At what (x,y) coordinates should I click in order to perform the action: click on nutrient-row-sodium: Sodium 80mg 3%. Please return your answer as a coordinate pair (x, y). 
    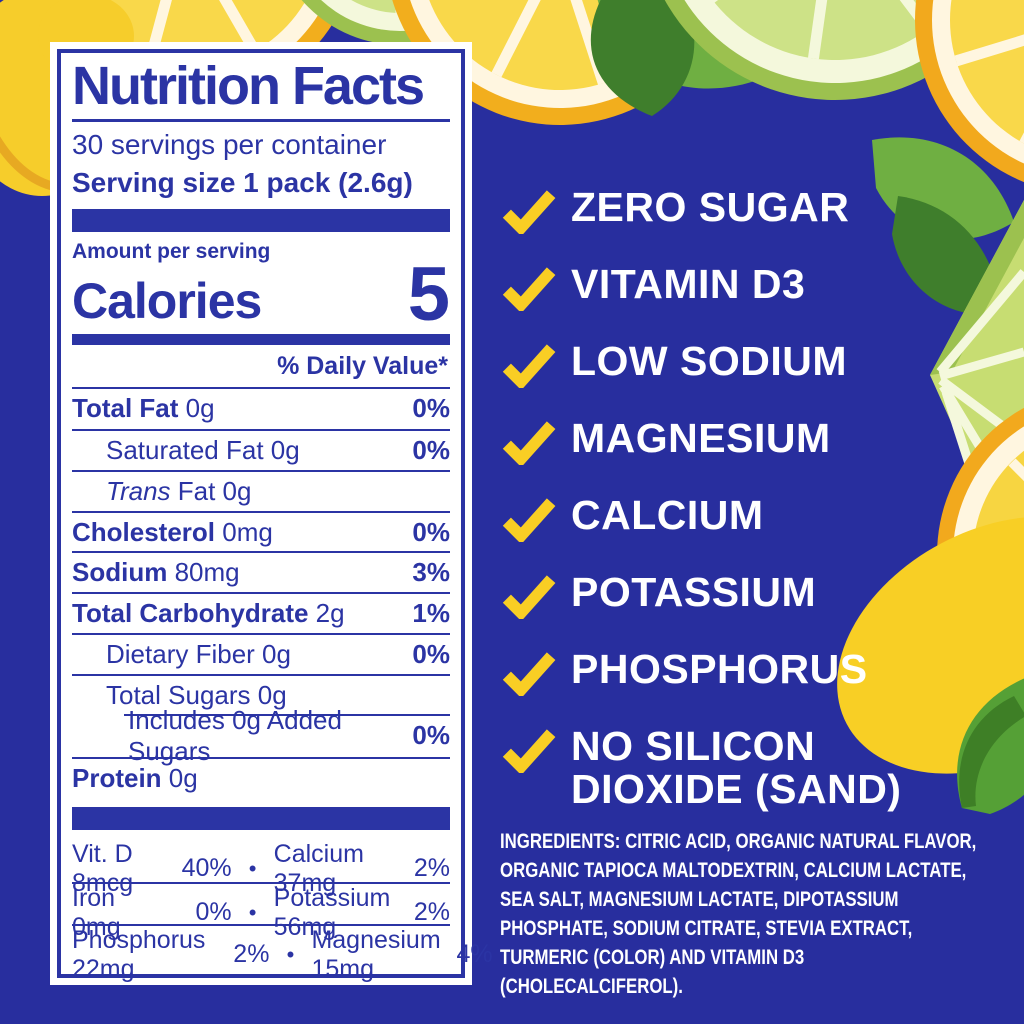
    Looking at the image, I should click on (261, 571).